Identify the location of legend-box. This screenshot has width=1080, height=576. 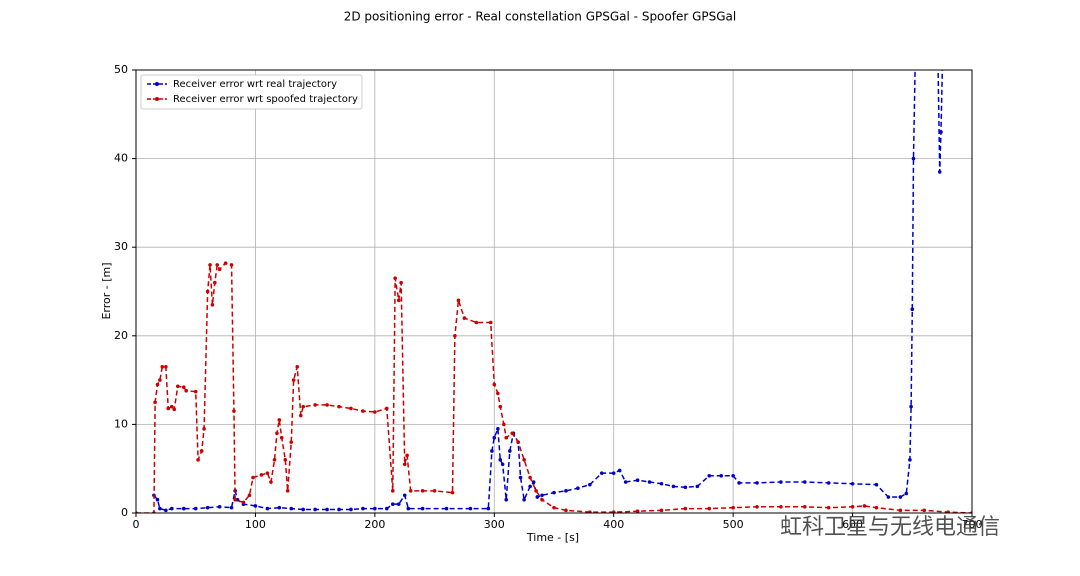
(251, 92).